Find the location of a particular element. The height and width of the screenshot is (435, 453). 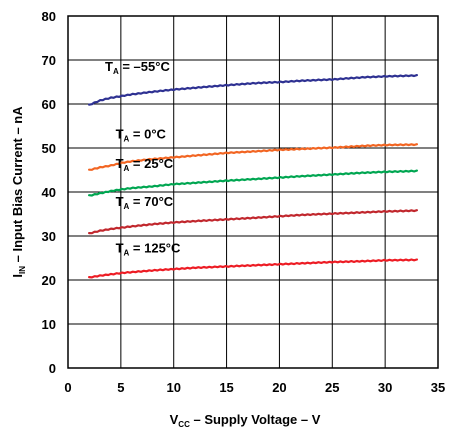

x-tick-label: 5 is located at coordinates (120, 387).